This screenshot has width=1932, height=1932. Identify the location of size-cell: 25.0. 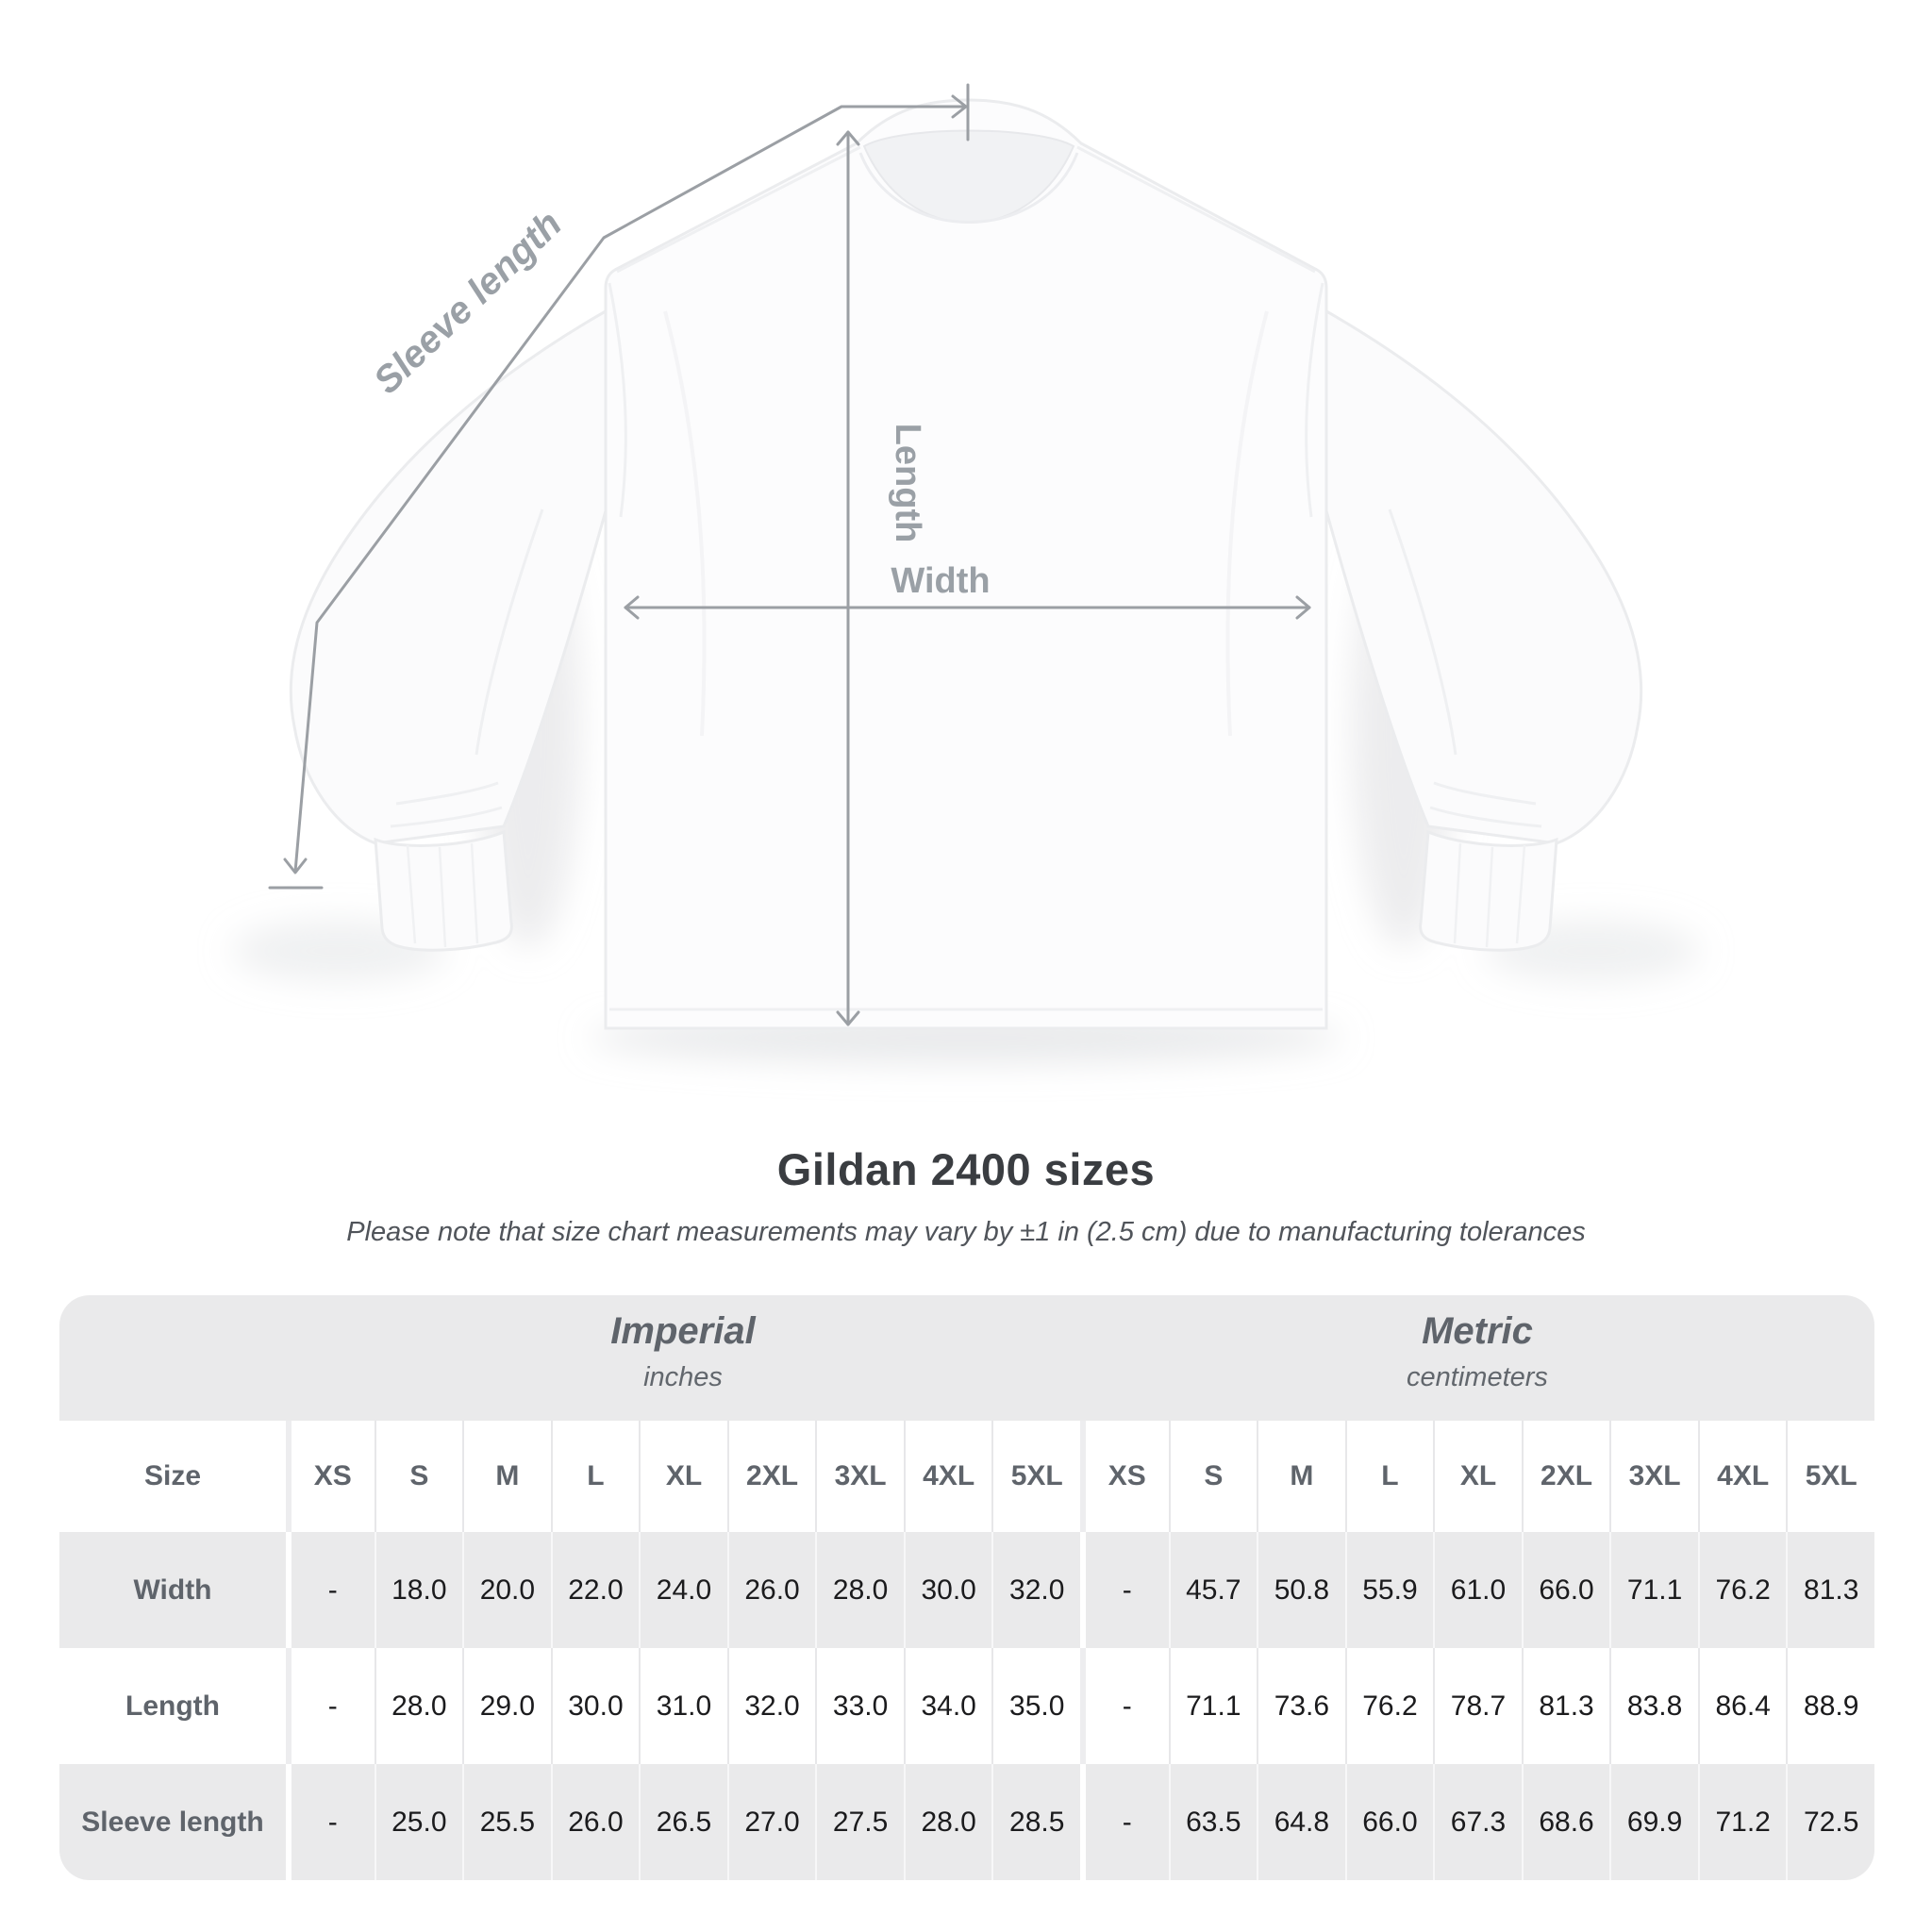
(418, 1822).